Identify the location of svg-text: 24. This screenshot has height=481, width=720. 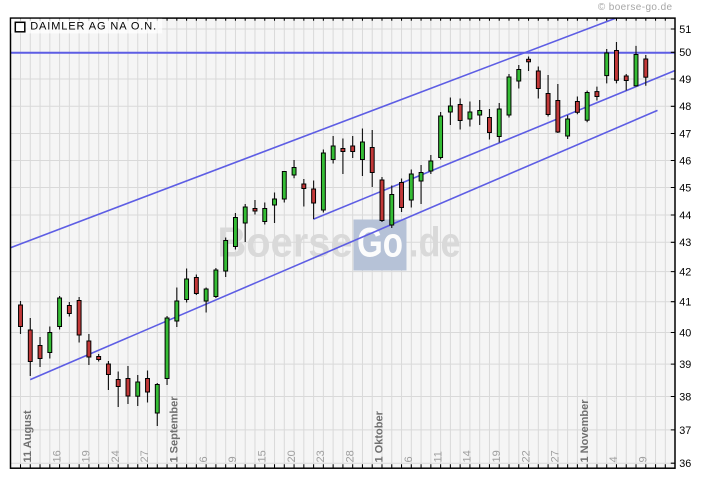
(116, 456).